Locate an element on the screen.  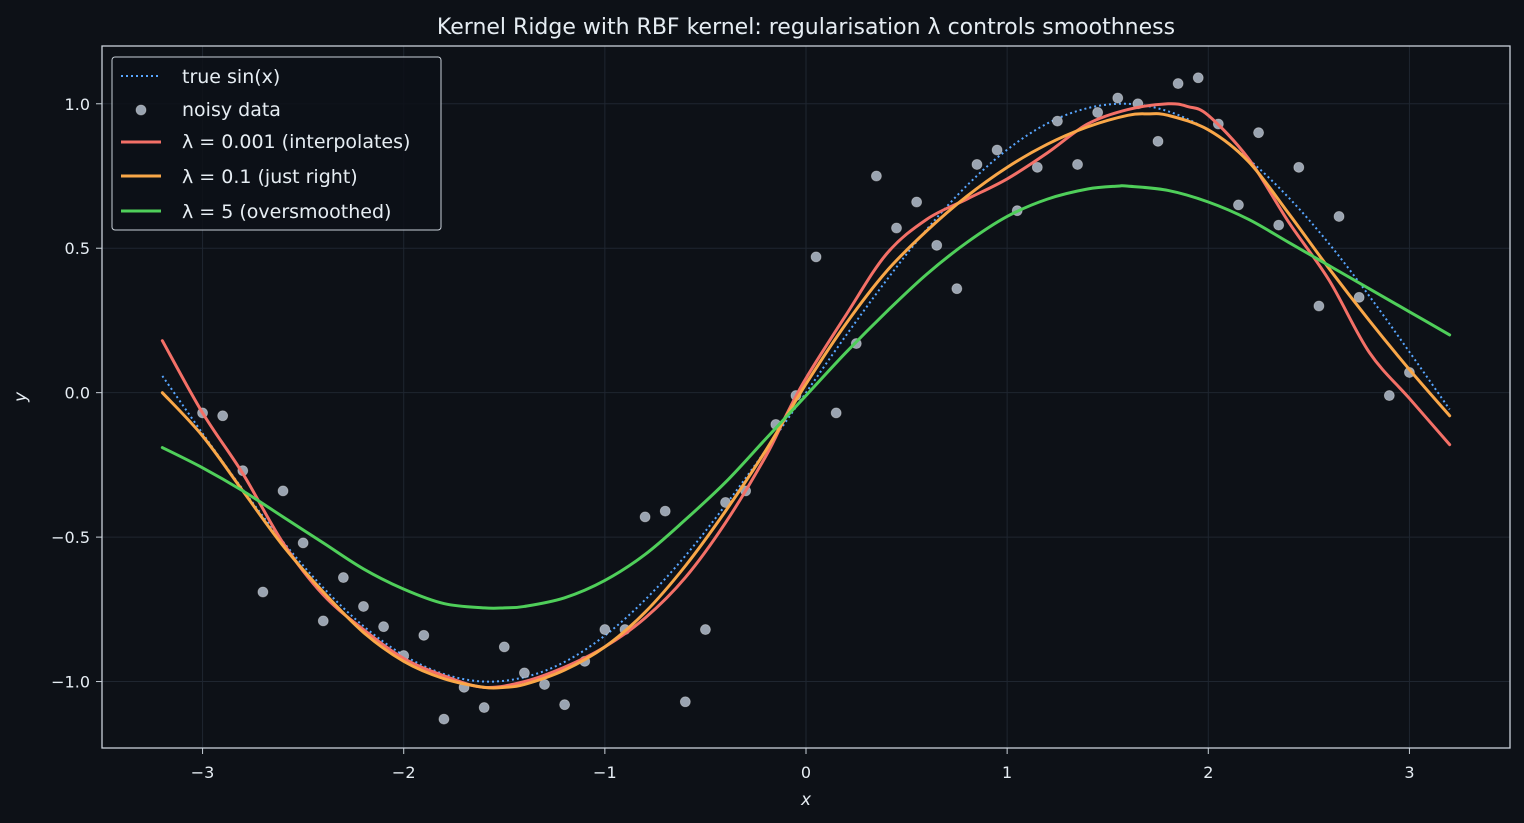
x-tick-label: −3 is located at coordinates (203, 772).